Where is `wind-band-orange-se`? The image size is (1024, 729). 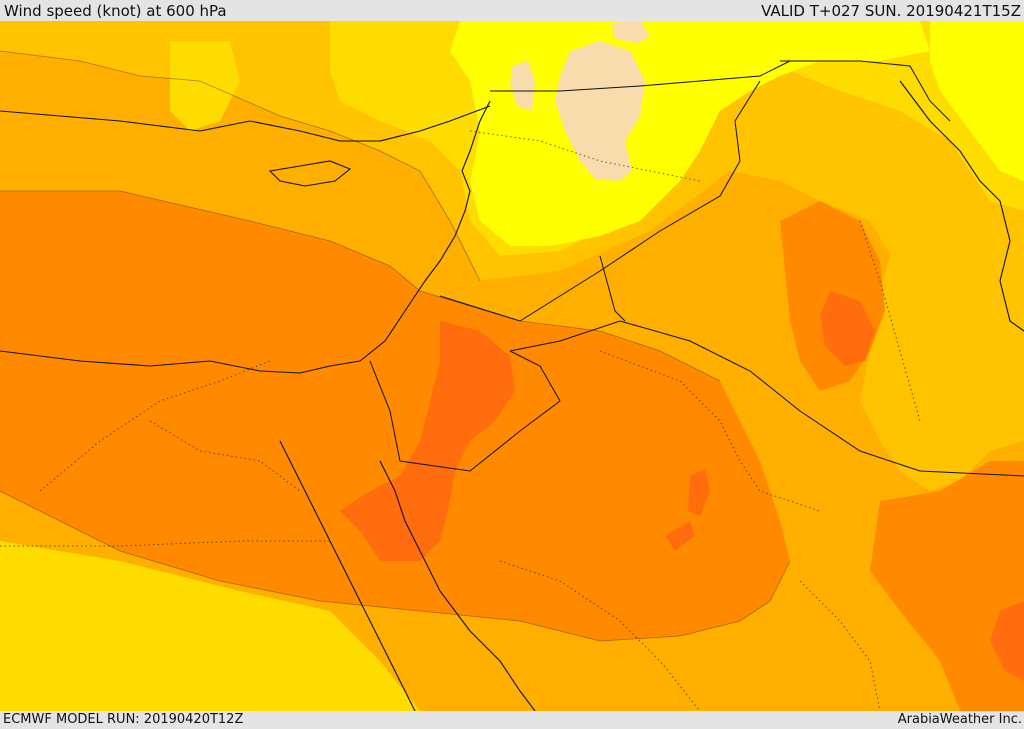 wind-band-orange-se is located at coordinates (947, 586).